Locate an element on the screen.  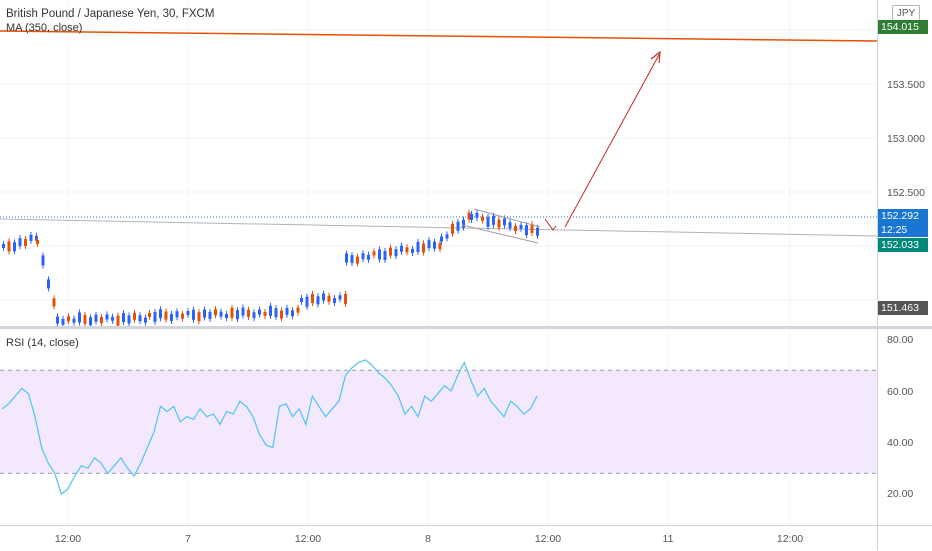
channel-top is located at coordinates (507, 218).